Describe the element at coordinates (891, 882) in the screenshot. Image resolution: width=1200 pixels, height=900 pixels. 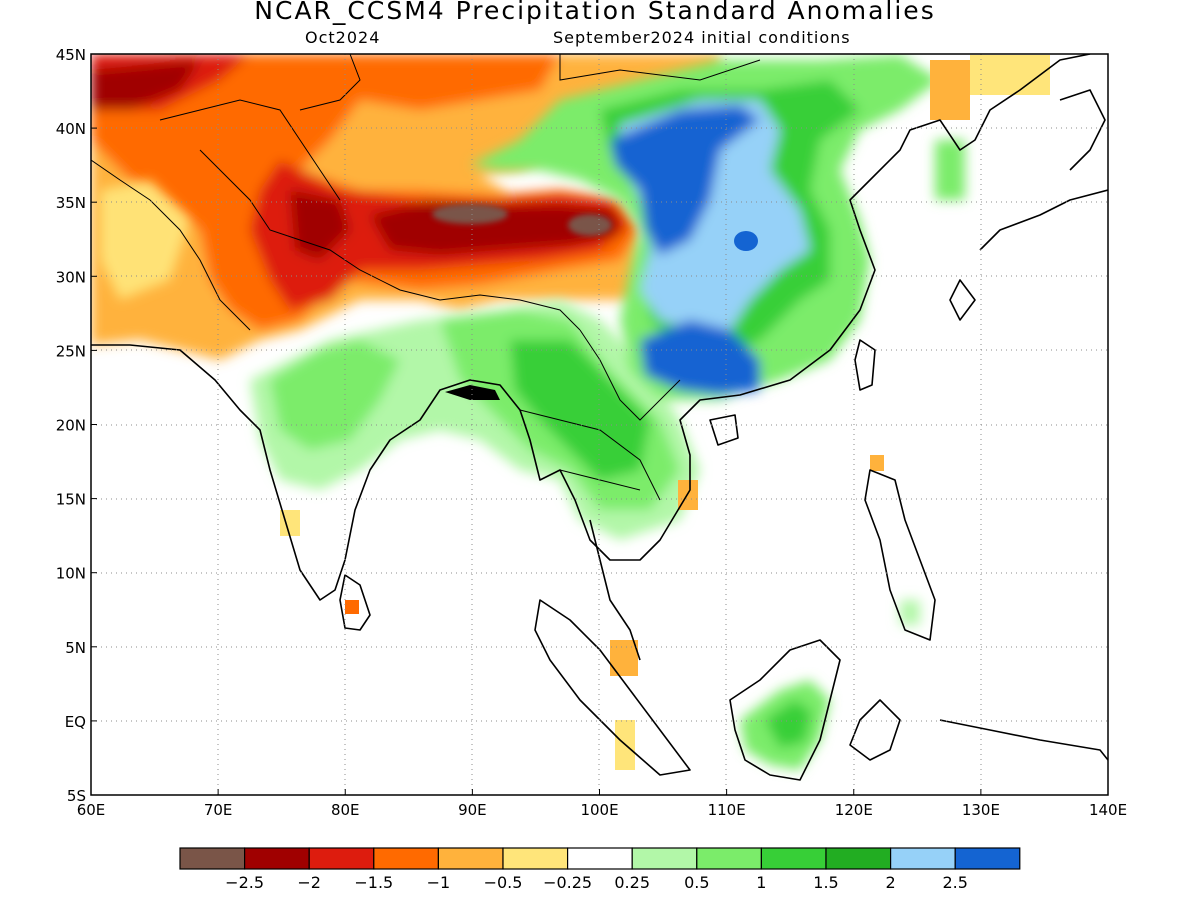
I see `colorbar-label: 2` at that location.